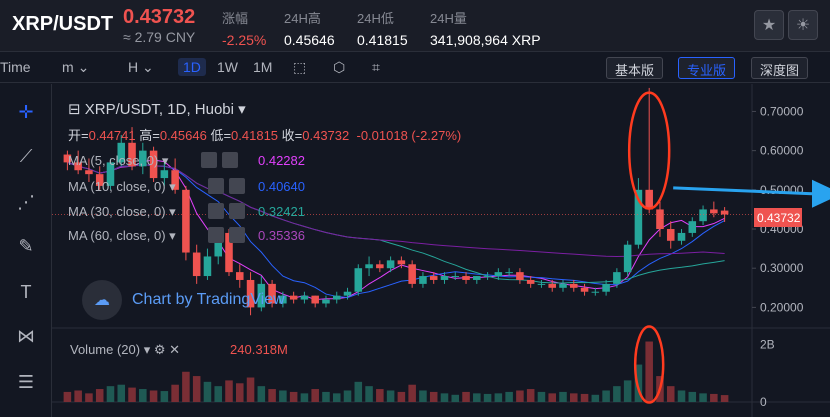 This screenshot has height=417, width=830. I want to click on gear-icon: ⚙, so click(159, 349).